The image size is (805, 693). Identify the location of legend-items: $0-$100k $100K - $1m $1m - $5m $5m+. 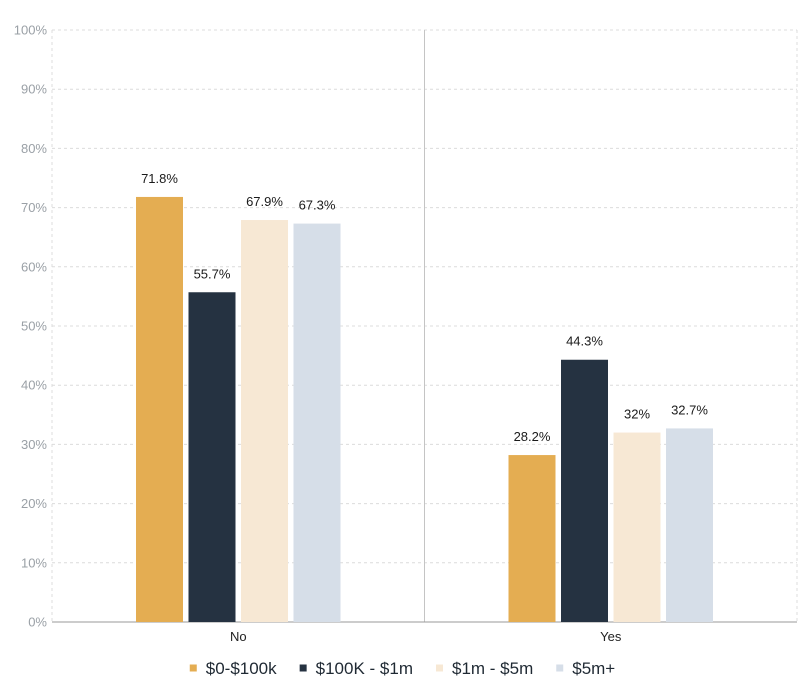
(402, 668).